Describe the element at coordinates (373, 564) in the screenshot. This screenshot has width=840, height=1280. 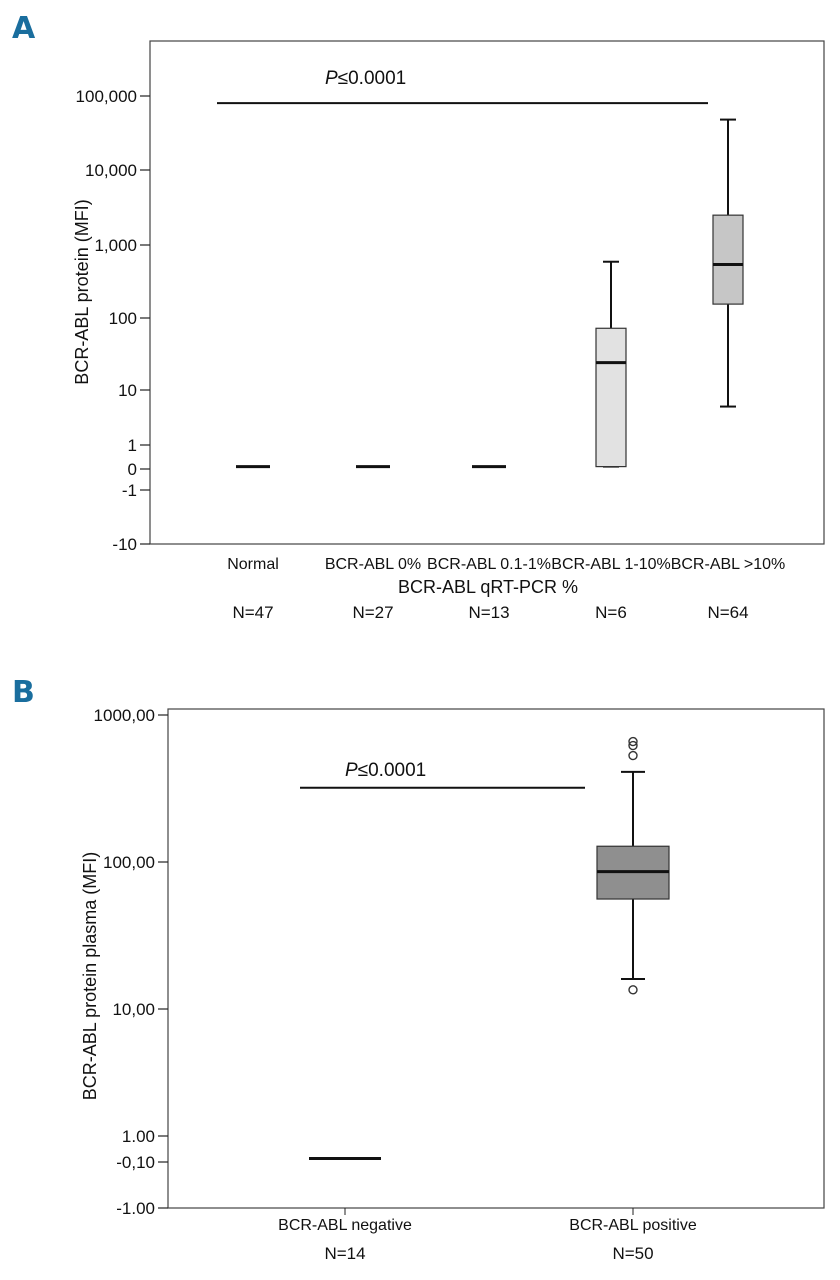
I see `panel-a-category-label: BCR-ABL 0%` at that location.